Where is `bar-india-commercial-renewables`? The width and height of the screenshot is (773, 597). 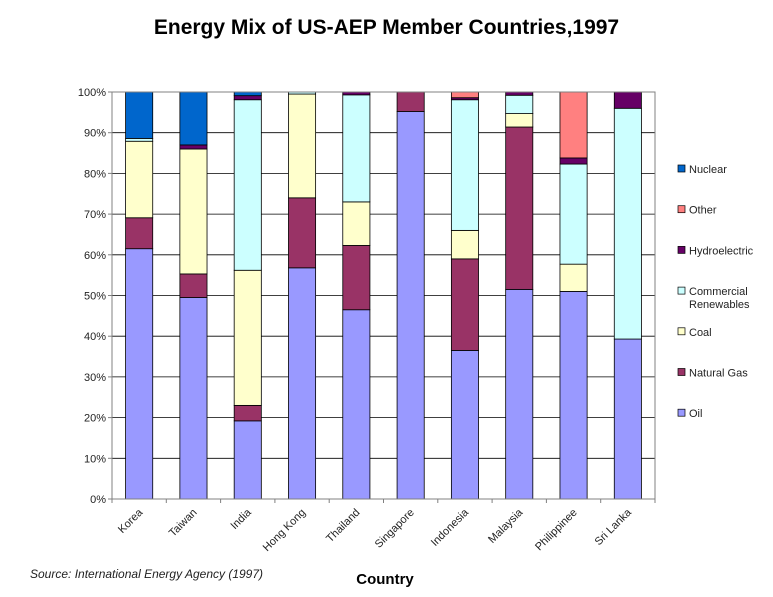
bar-india-commercial-renewables is located at coordinates (247, 185).